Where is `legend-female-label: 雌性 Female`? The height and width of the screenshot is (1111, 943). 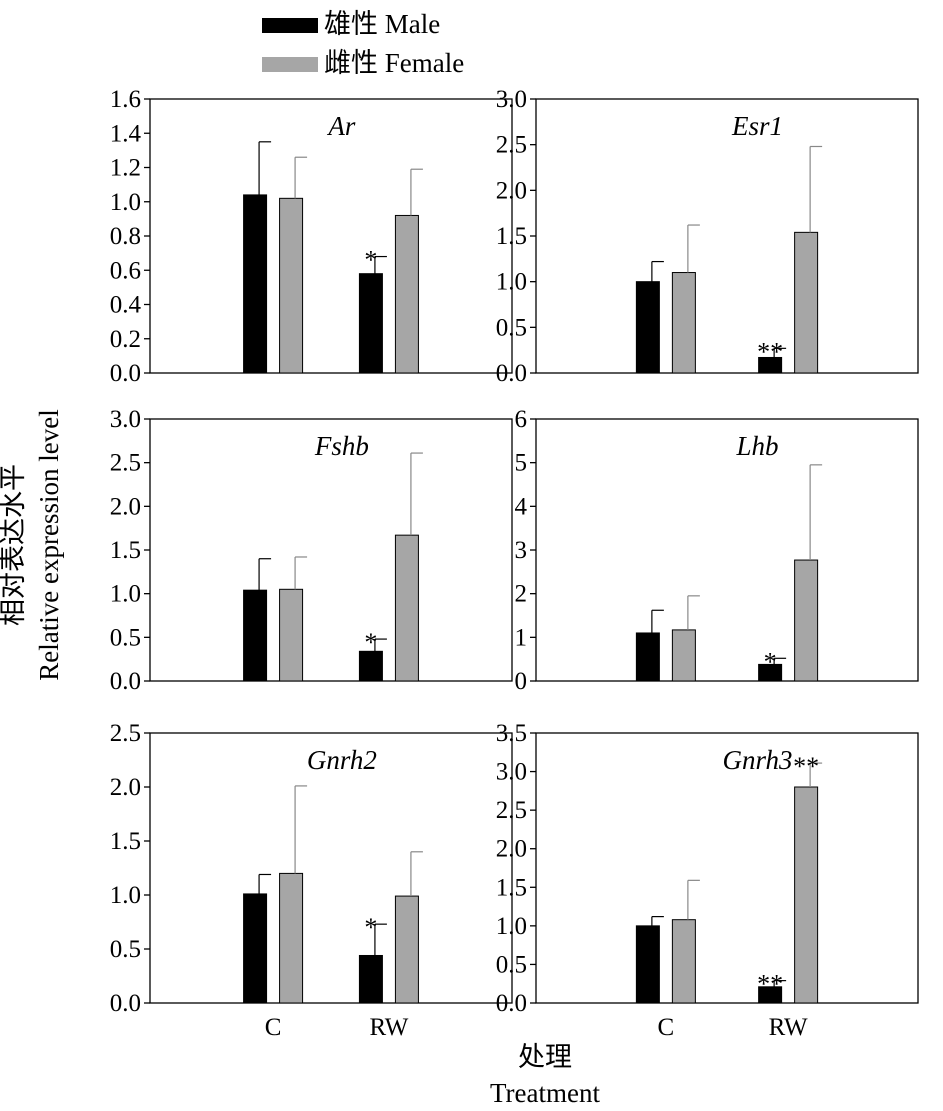 legend-female-label: 雌性 Female is located at coordinates (394, 63).